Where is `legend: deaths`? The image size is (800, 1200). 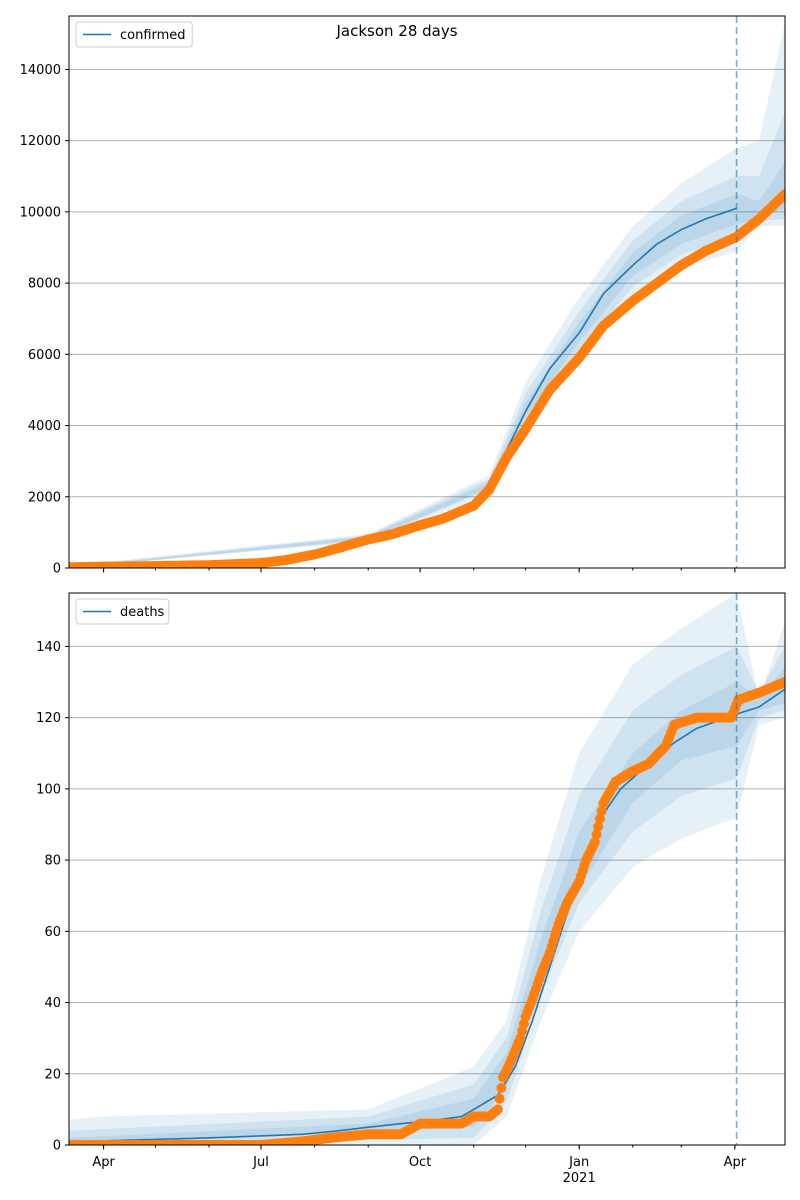
legend: deaths is located at coordinates (122, 611).